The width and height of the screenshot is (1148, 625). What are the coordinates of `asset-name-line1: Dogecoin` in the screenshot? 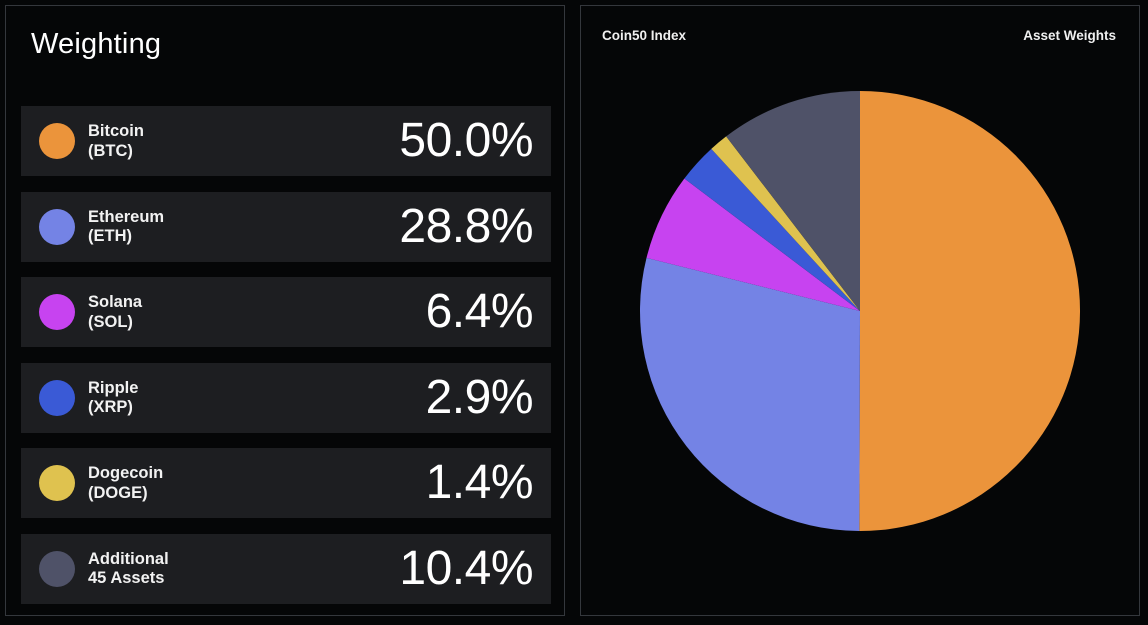 It's located at (126, 473).